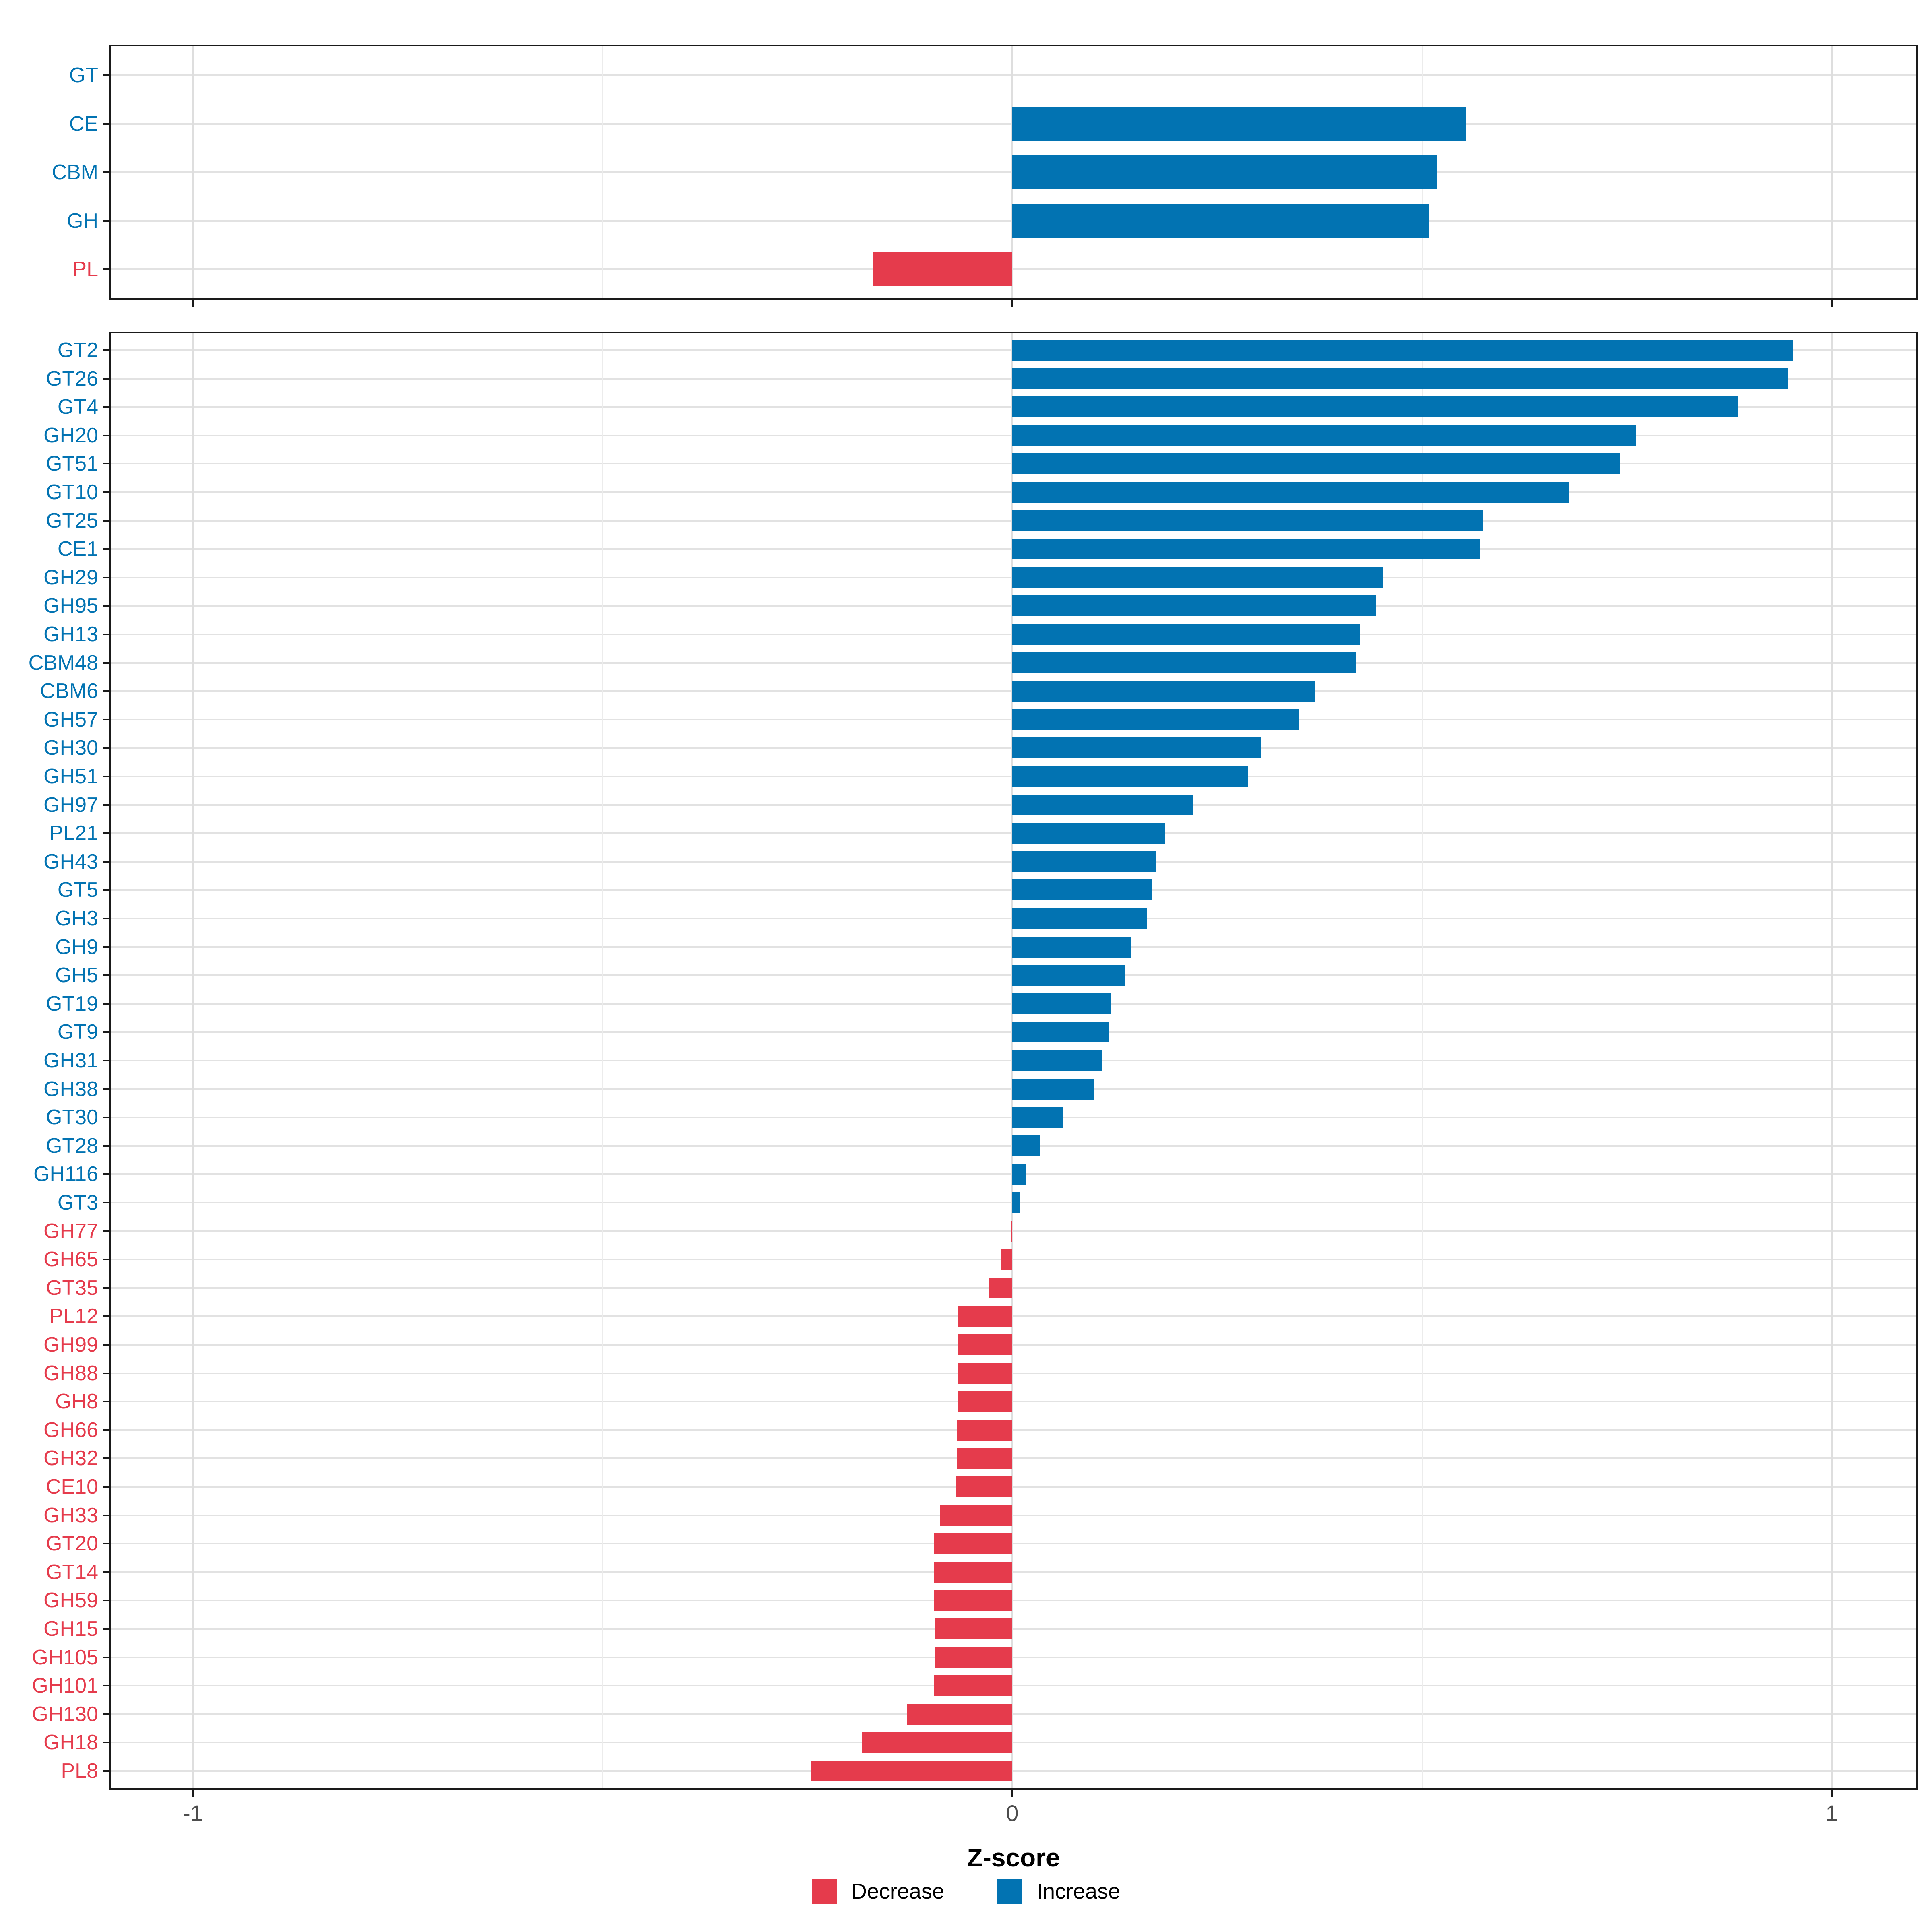  What do you see at coordinates (824, 1891) in the screenshot?
I see `decrease-swatch` at bounding box center [824, 1891].